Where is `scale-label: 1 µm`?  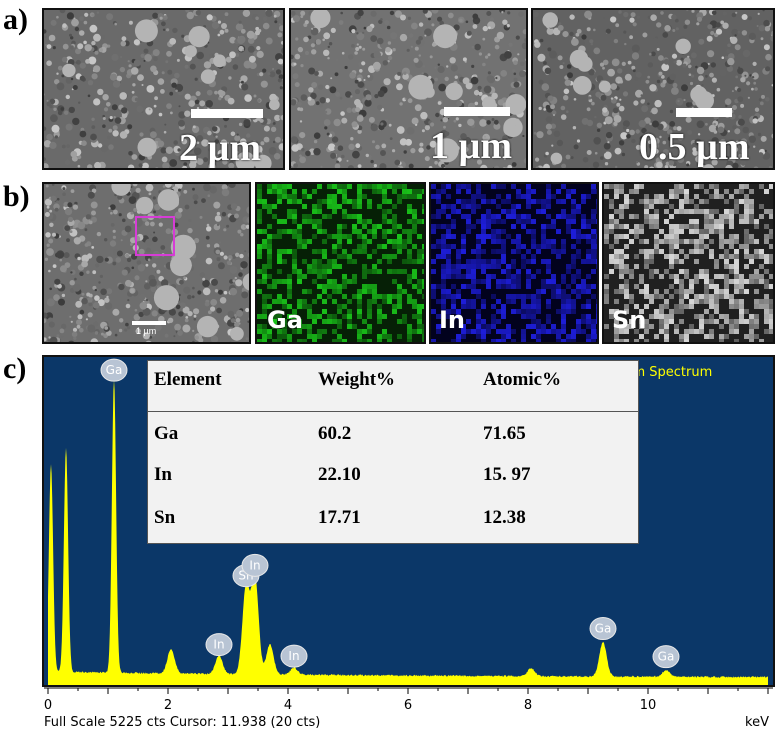
scale-label: 1 µm is located at coordinates (146, 331).